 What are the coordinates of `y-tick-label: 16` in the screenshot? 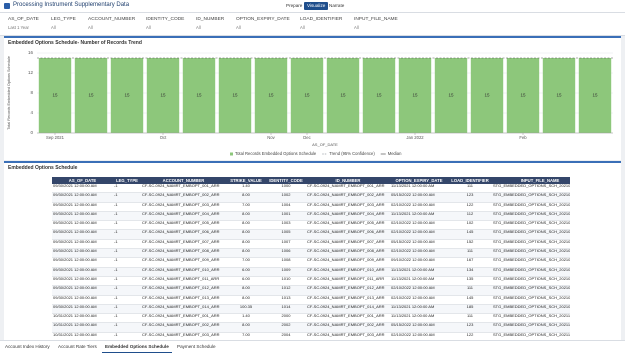 It's located at (31, 52).